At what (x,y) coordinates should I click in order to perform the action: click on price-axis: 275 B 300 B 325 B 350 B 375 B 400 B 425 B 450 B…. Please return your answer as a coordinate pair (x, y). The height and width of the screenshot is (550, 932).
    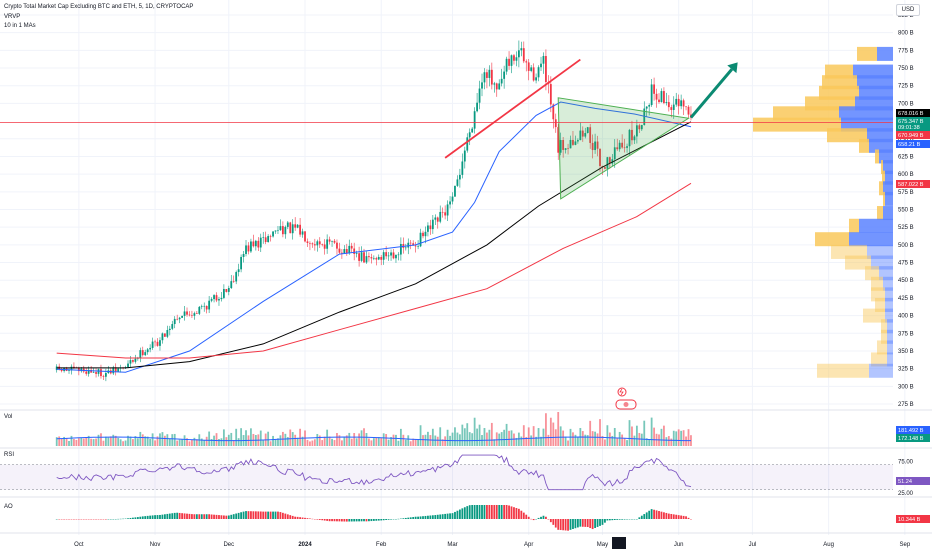
    Looking at the image, I should click on (913, 268).